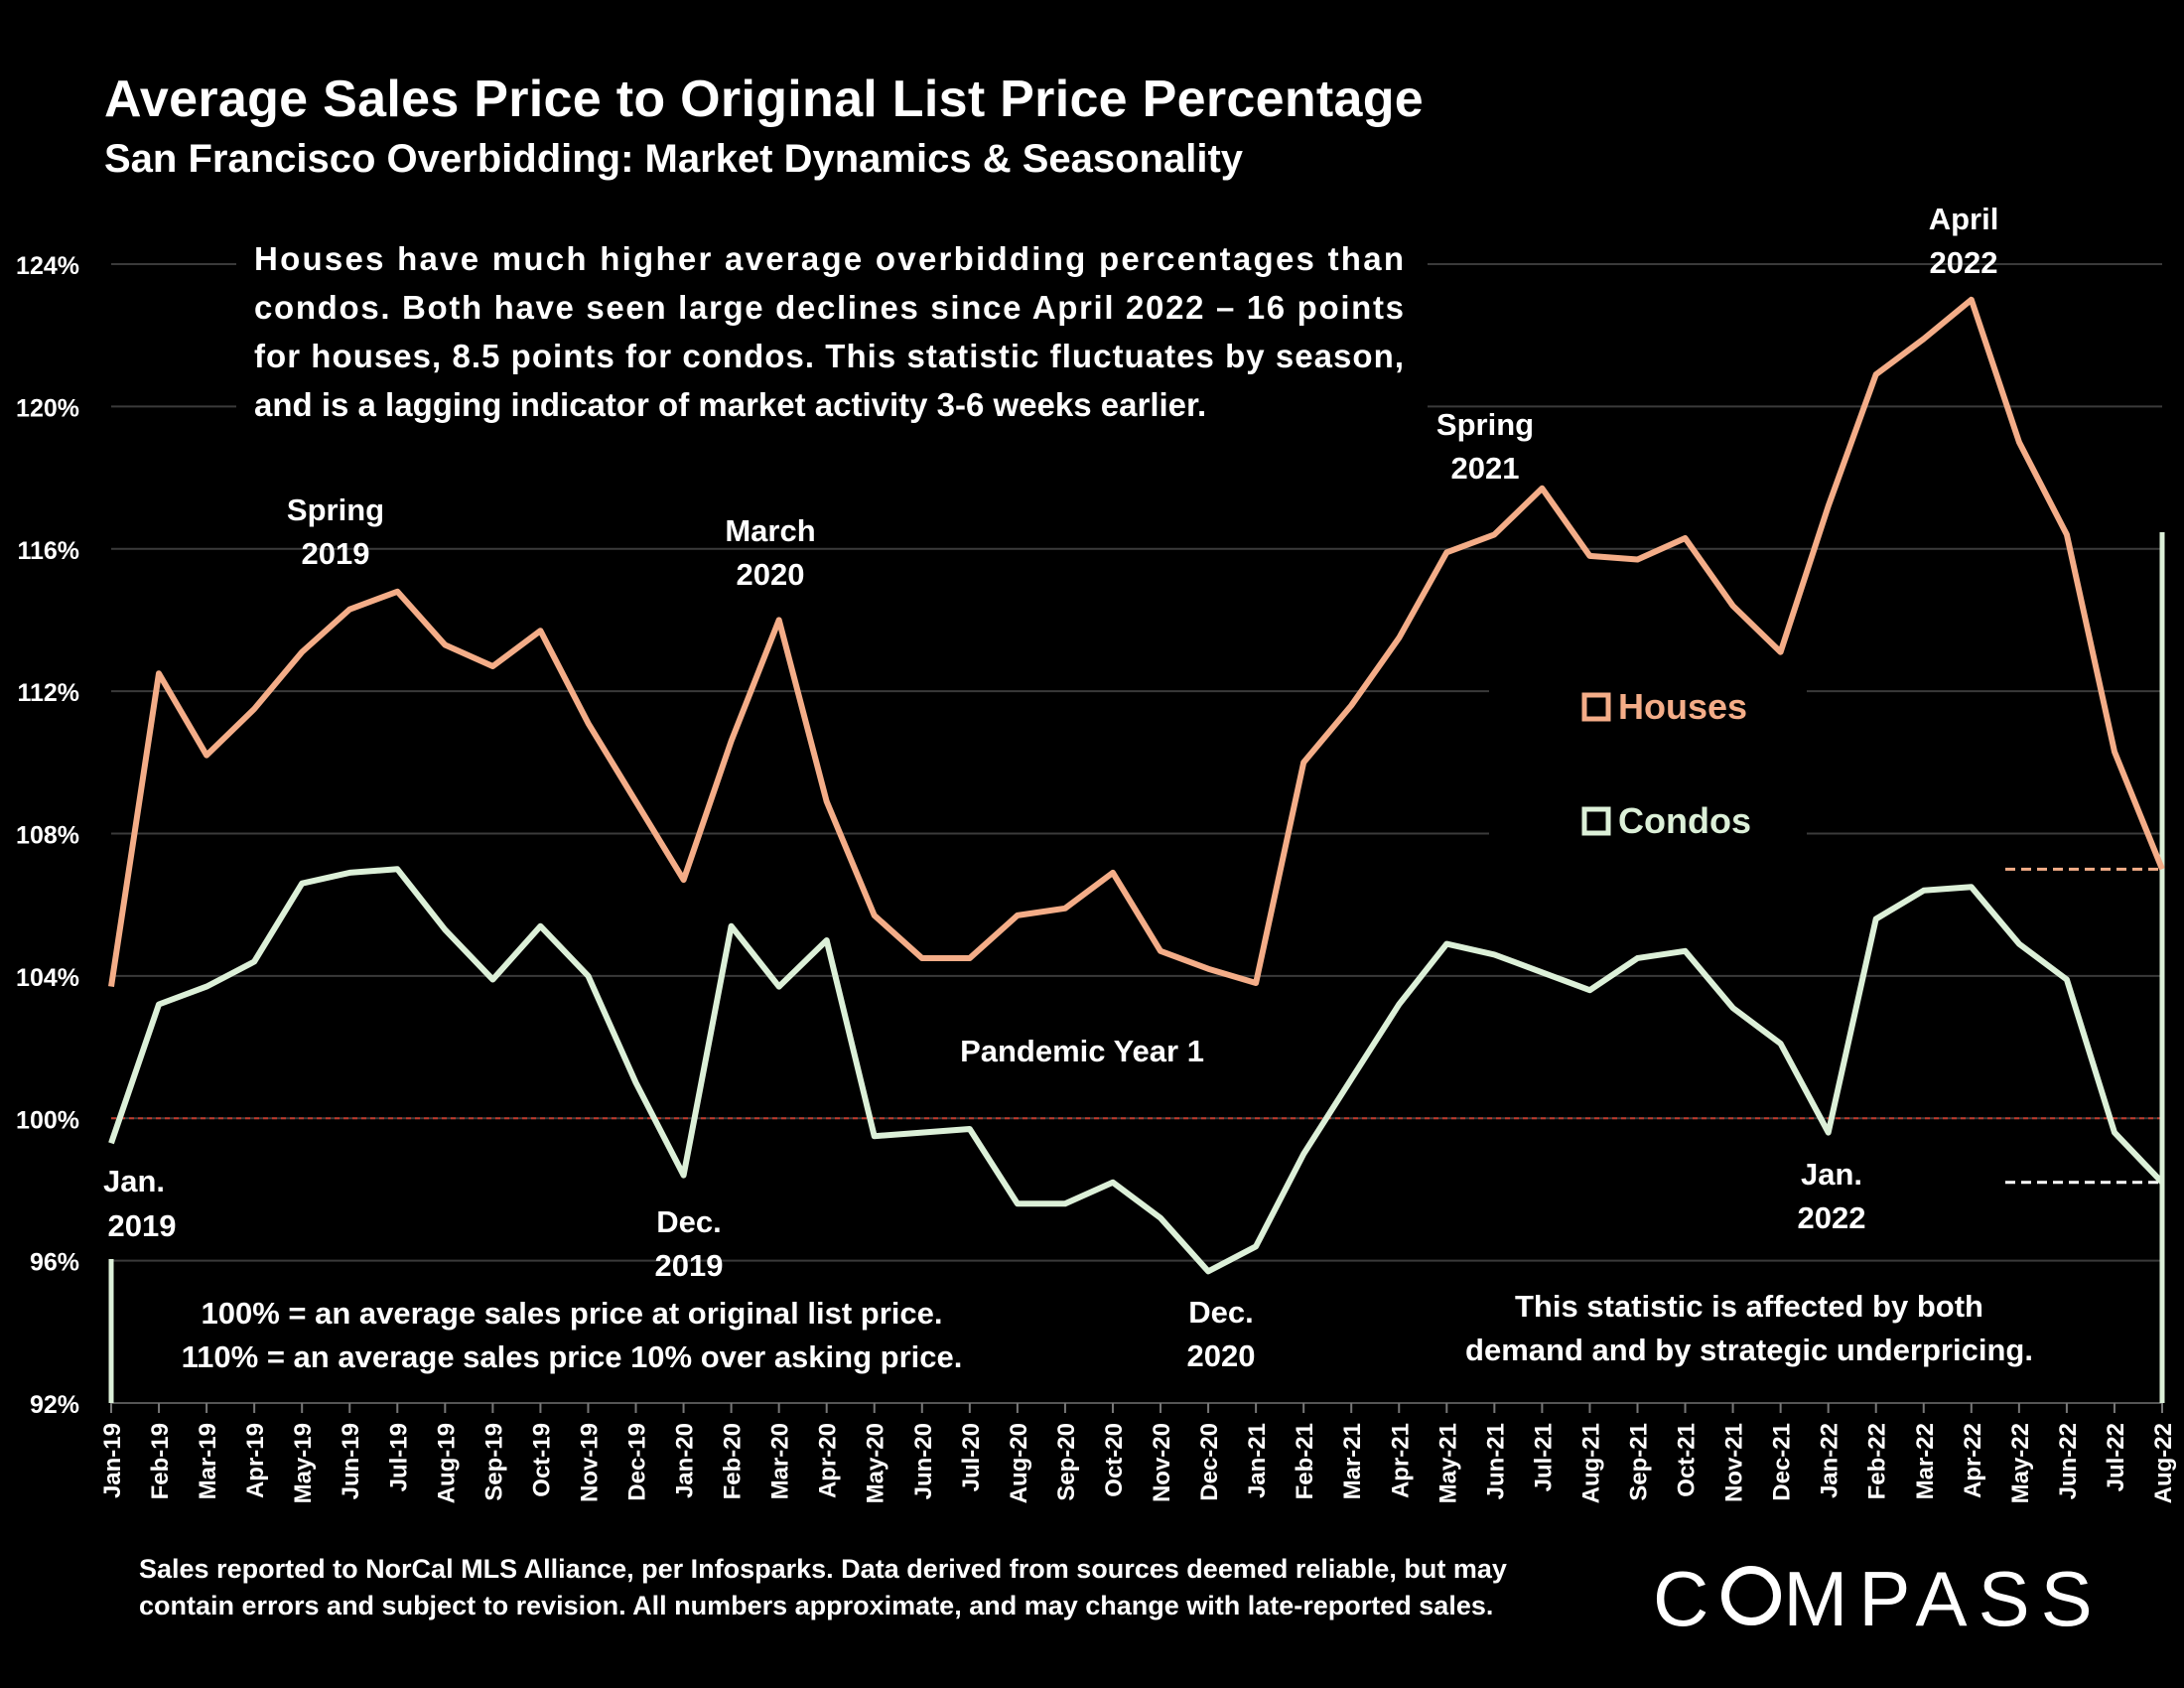 This screenshot has width=2184, height=1688. I want to click on y-tick-label: 104%, so click(47, 978).